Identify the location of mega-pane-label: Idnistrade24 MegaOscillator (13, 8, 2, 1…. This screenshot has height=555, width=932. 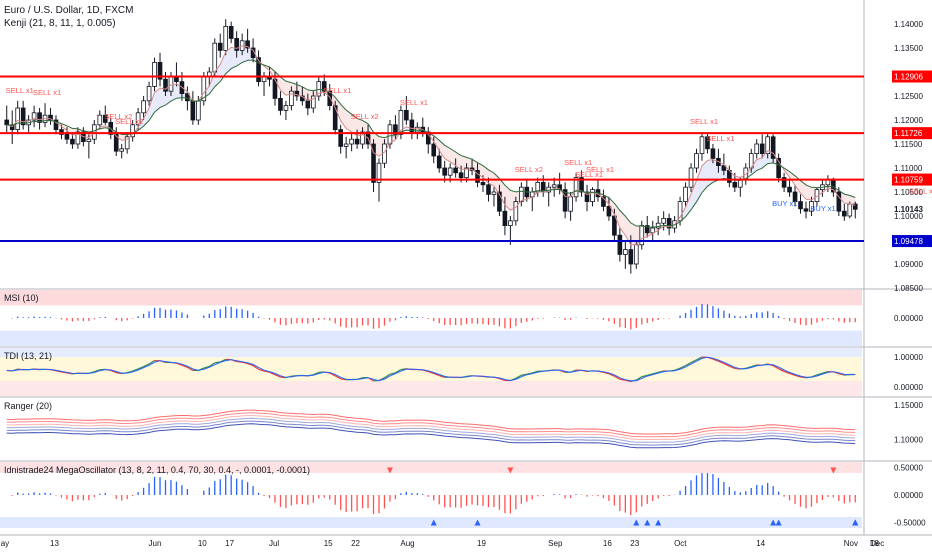
(157, 470).